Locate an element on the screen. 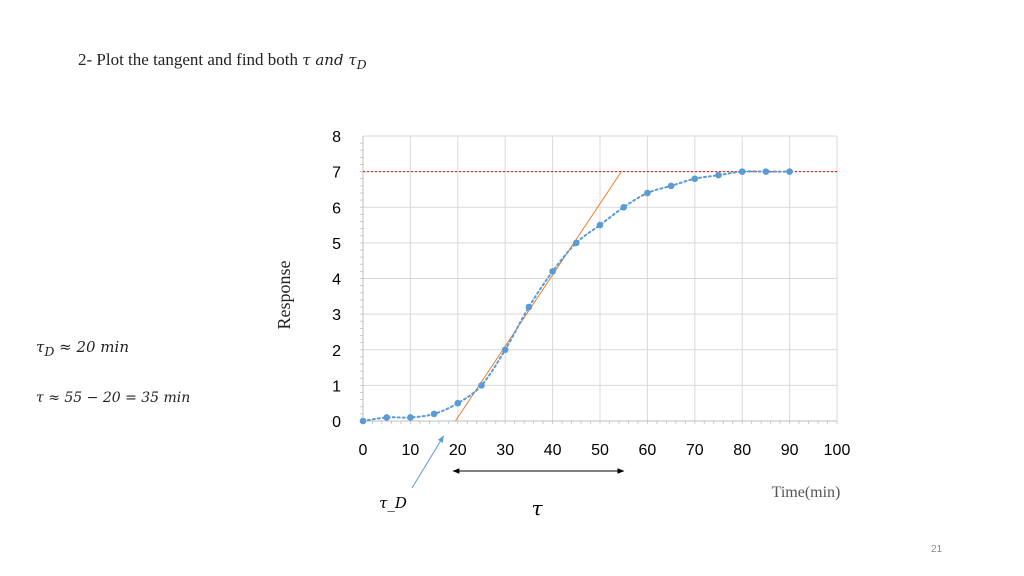 The width and height of the screenshot is (1024, 576). y-tick-label: 3 is located at coordinates (336, 315).